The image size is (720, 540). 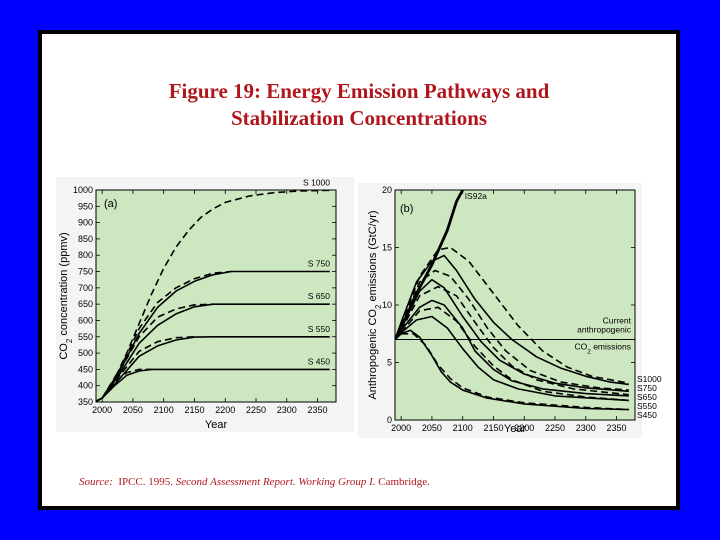 What do you see at coordinates (373, 257) in the screenshot?
I see `y-axis-label-part: emissions (GtC/yr)` at bounding box center [373, 257].